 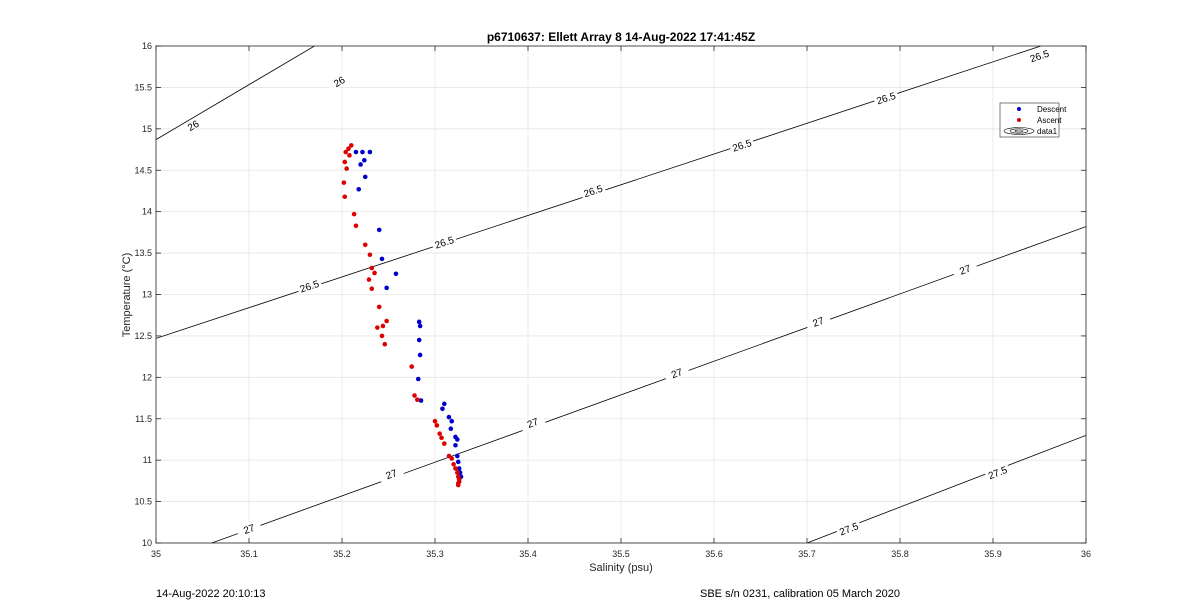 What do you see at coordinates (714, 554) in the screenshot?
I see `x-tick-label: 35.6` at bounding box center [714, 554].